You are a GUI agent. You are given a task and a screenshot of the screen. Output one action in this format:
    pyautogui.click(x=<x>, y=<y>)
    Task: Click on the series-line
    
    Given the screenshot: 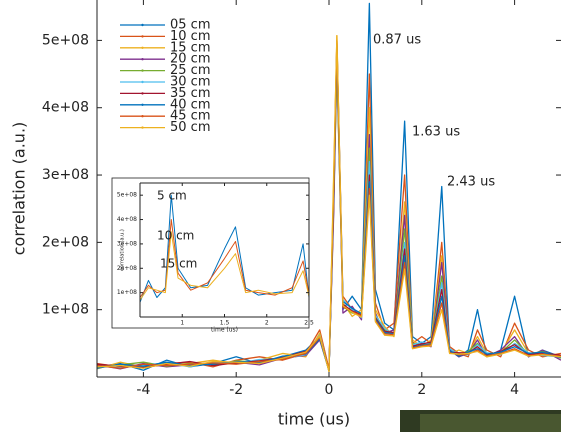 What is the action you would take?
    pyautogui.click(x=224, y=266)
    